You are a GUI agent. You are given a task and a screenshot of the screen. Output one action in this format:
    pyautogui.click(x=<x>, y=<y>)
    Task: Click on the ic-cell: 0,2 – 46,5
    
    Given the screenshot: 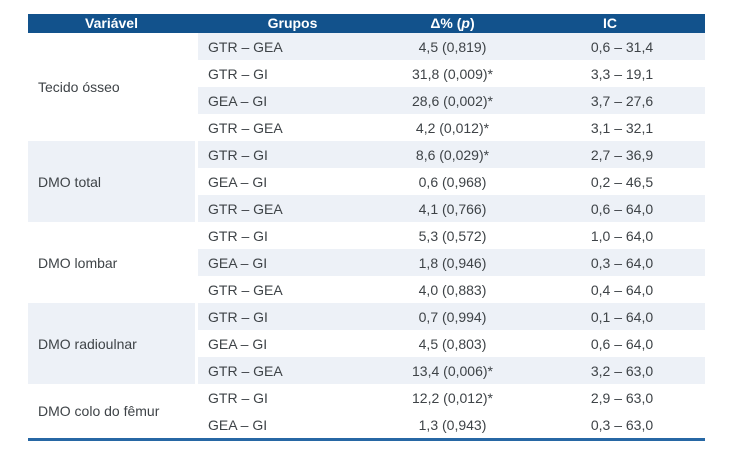 What is the action you would take?
    pyautogui.click(x=610, y=181)
    